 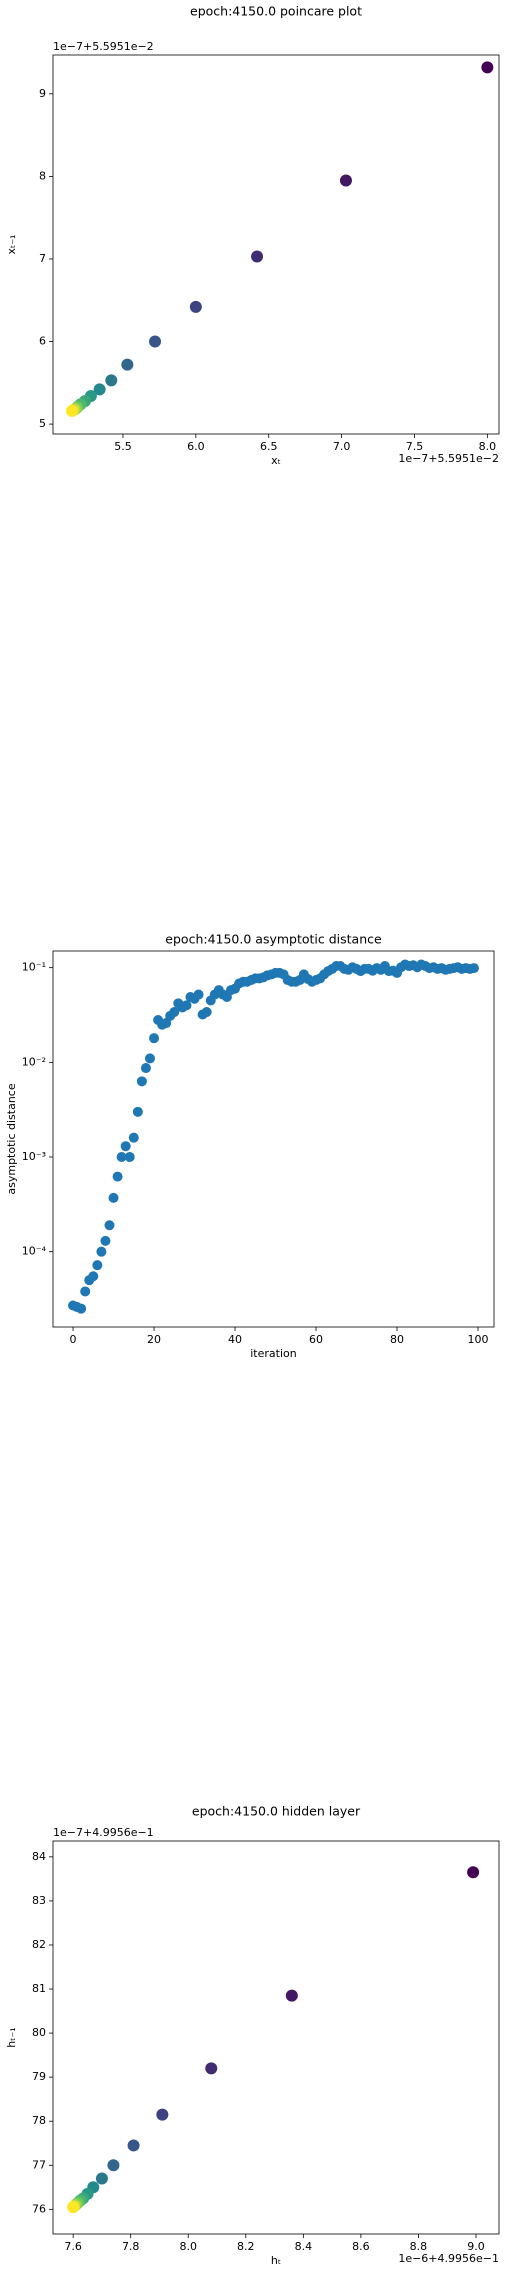 What do you see at coordinates (39, 1900) in the screenshot?
I see `y-tick-label: 83` at bounding box center [39, 1900].